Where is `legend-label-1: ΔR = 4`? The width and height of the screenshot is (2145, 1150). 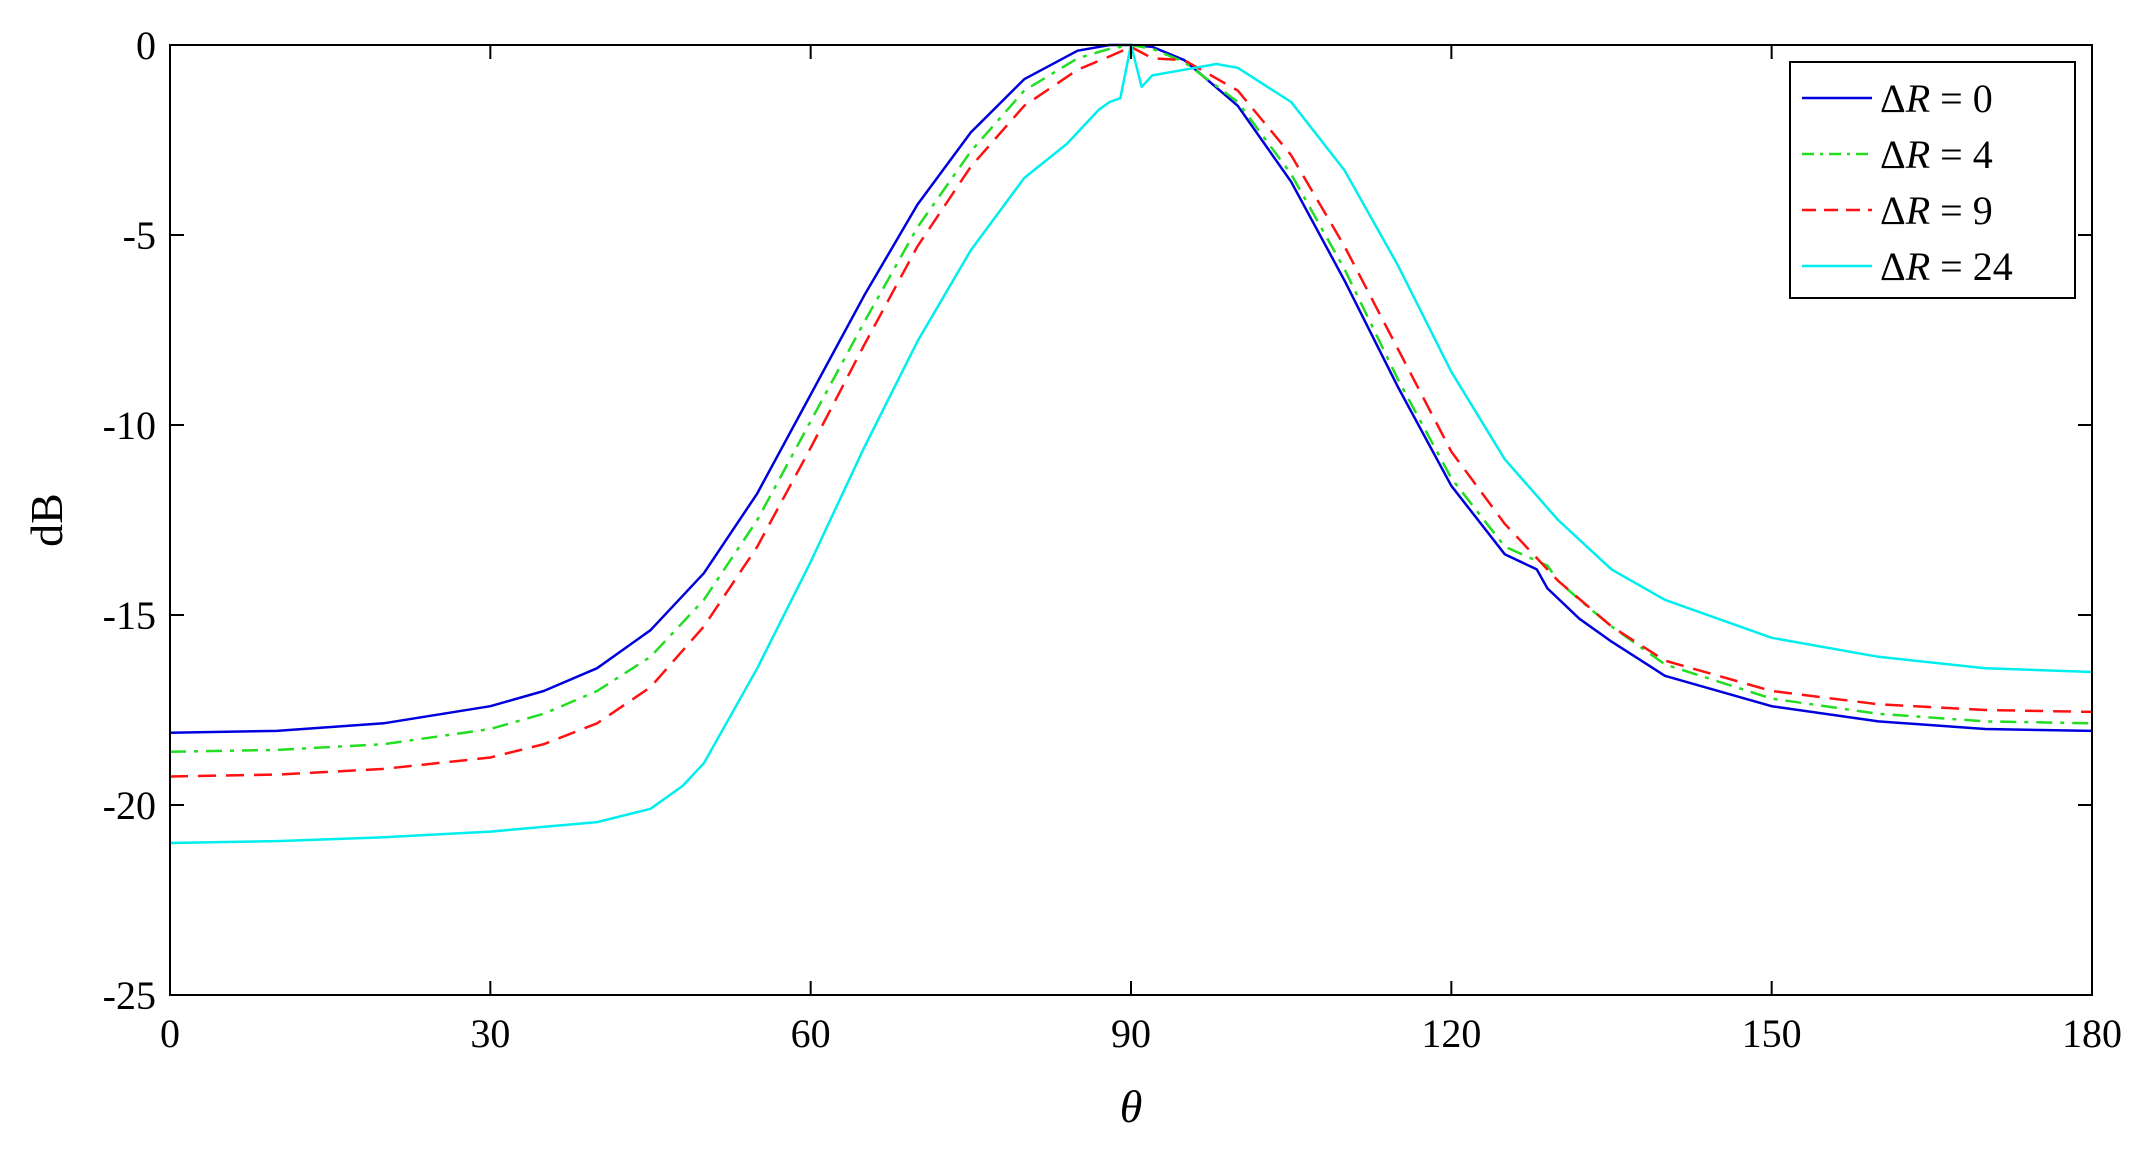
legend-label-1: ΔR = 4 is located at coordinates (1936, 154).